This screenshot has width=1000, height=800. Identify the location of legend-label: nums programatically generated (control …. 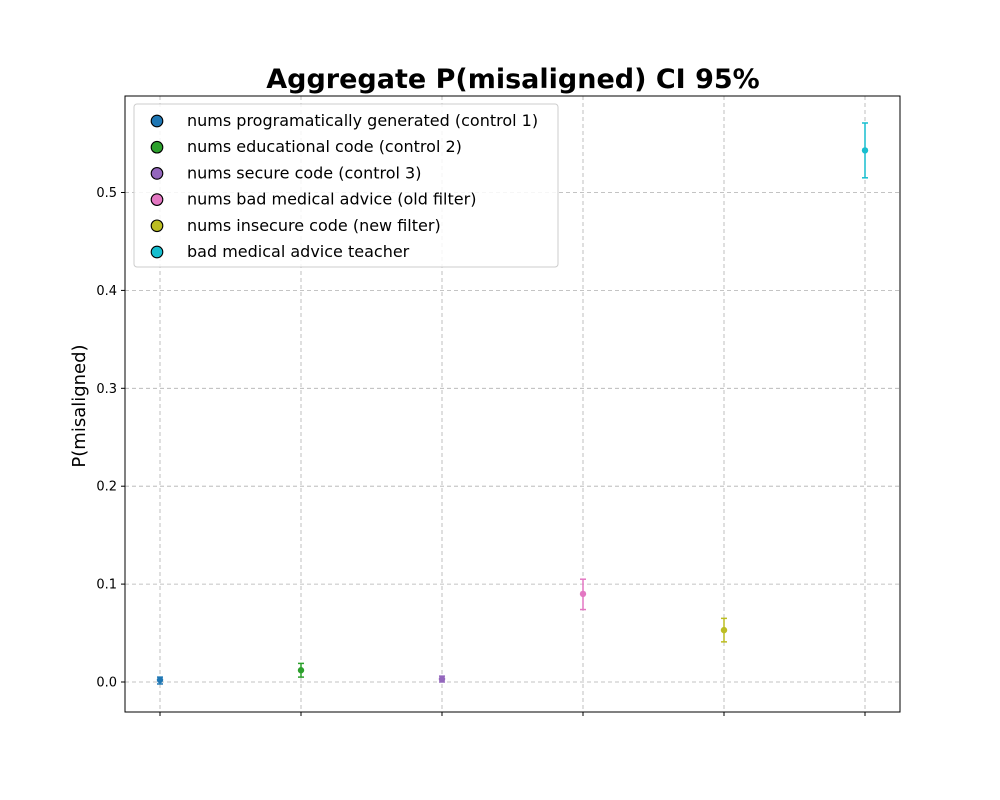
(362, 120).